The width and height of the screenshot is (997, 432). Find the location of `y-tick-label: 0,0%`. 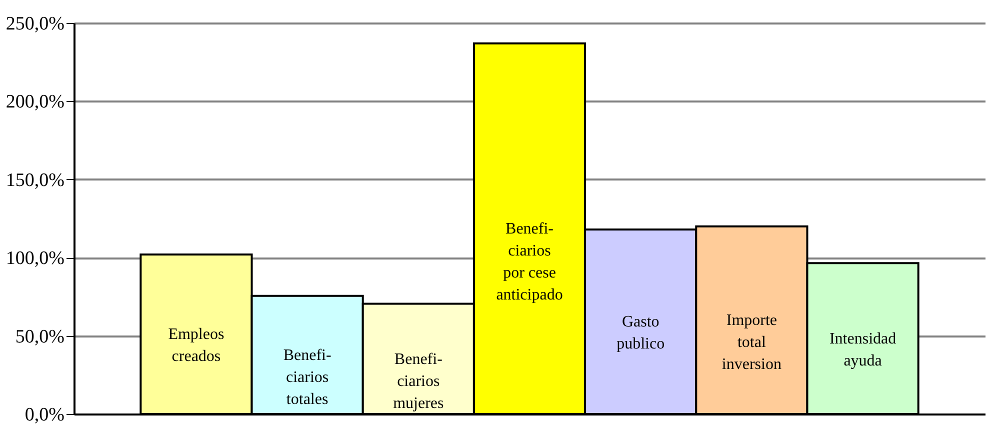

y-tick-label: 0,0% is located at coordinates (44, 415).